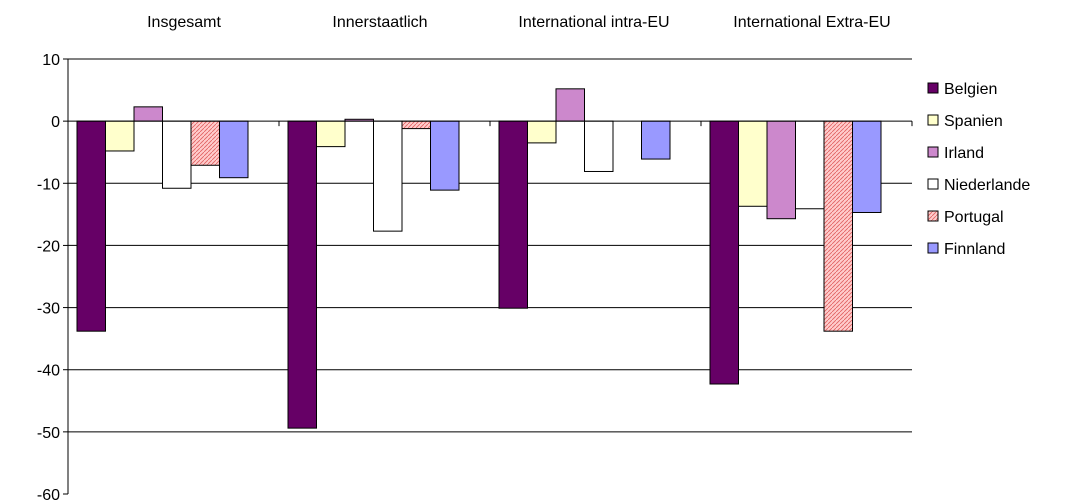  I want to click on bar-niederlande-international-intra-eu, so click(599, 146).